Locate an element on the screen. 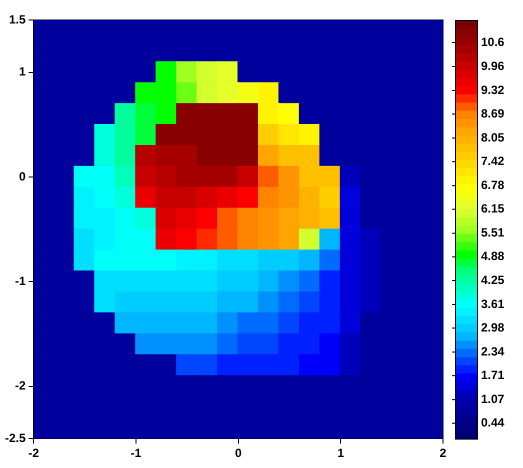 The height and width of the screenshot is (468, 523). y-tick-label: -2 is located at coordinates (20, 385).